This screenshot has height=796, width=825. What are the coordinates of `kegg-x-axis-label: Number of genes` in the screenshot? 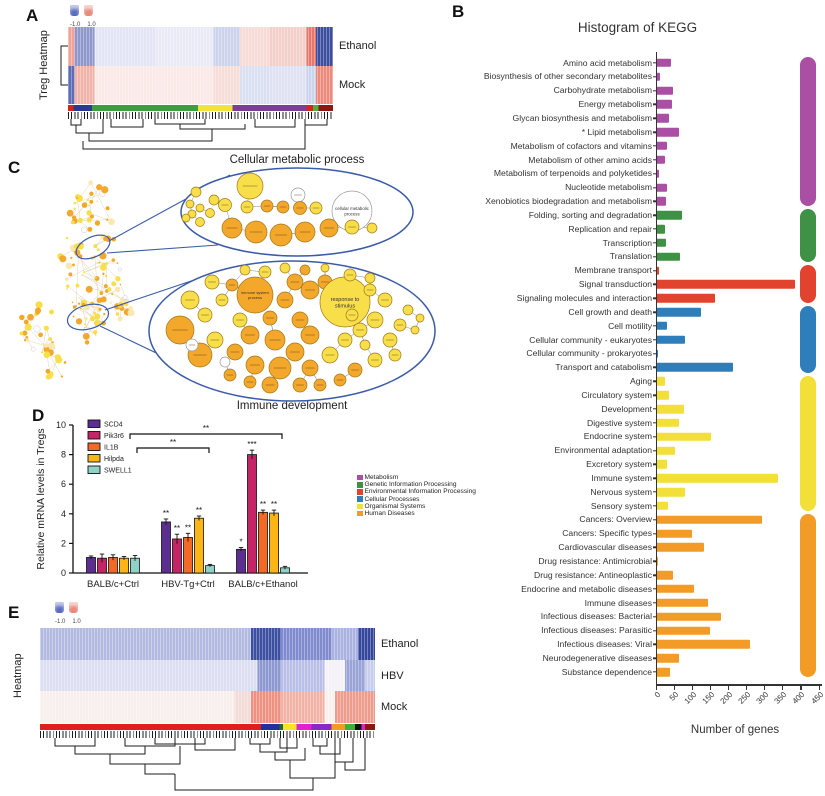 It's located at (735, 730).